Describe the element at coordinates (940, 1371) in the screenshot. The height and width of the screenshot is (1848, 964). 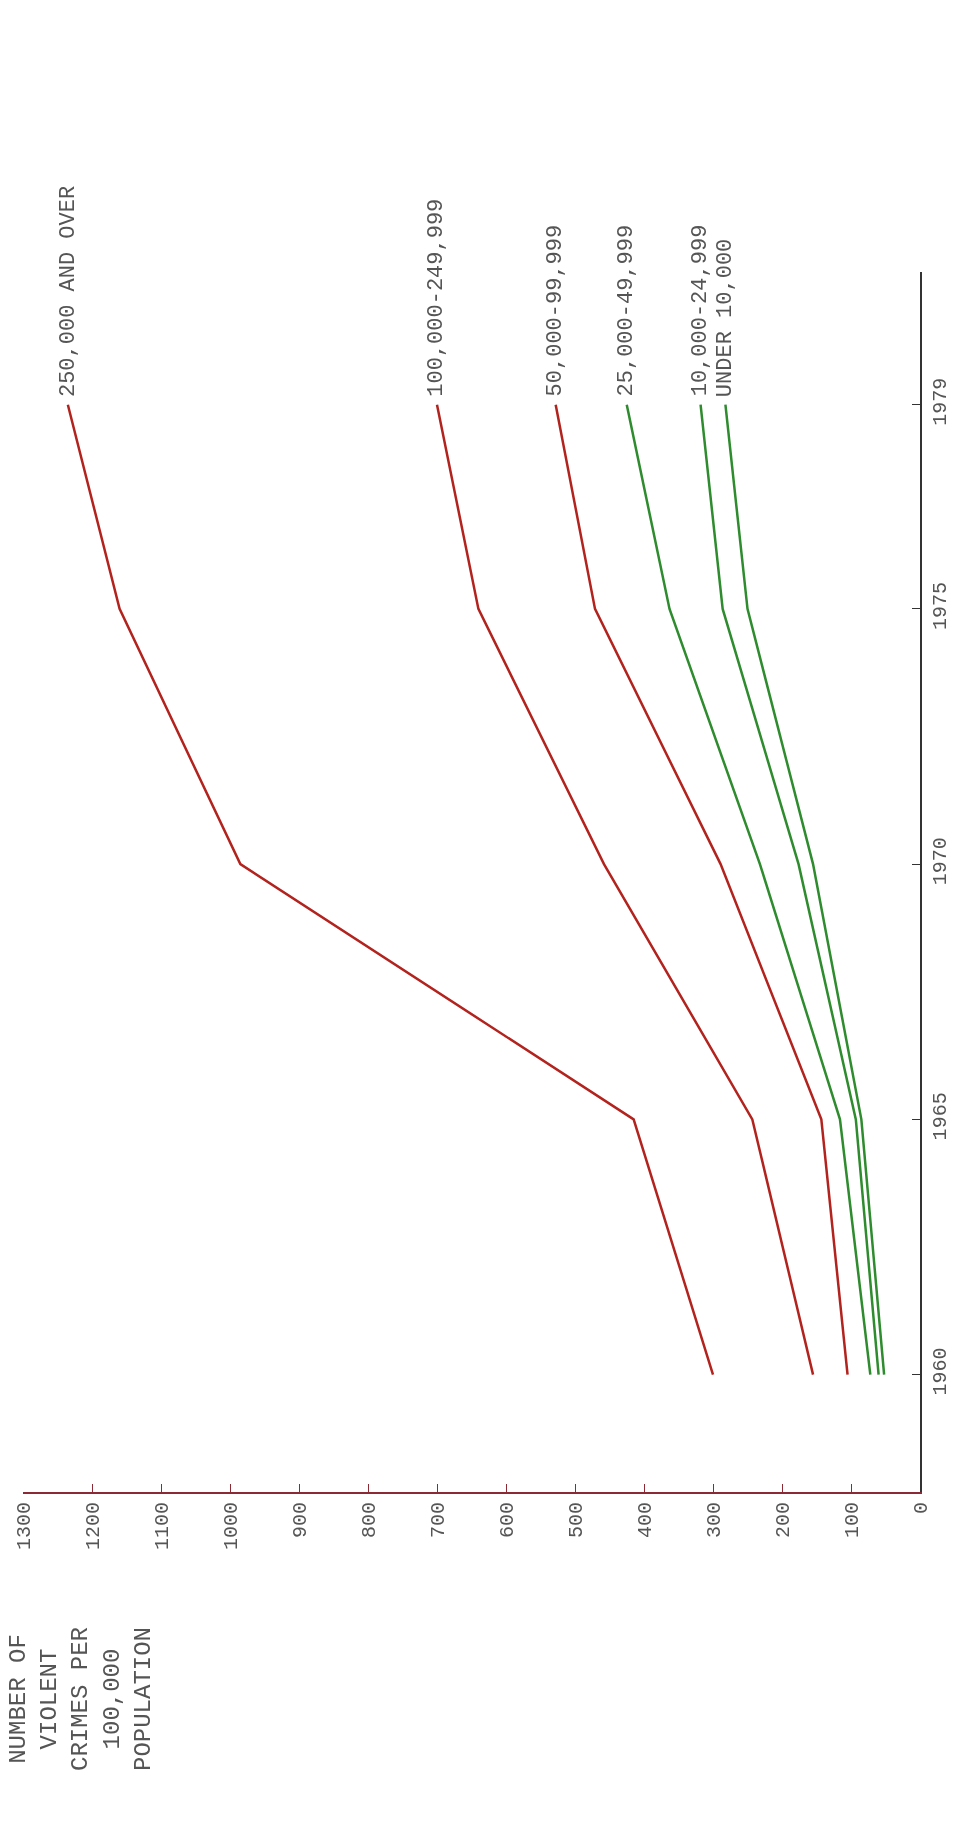
I see `y-tick-label: 1960` at that location.